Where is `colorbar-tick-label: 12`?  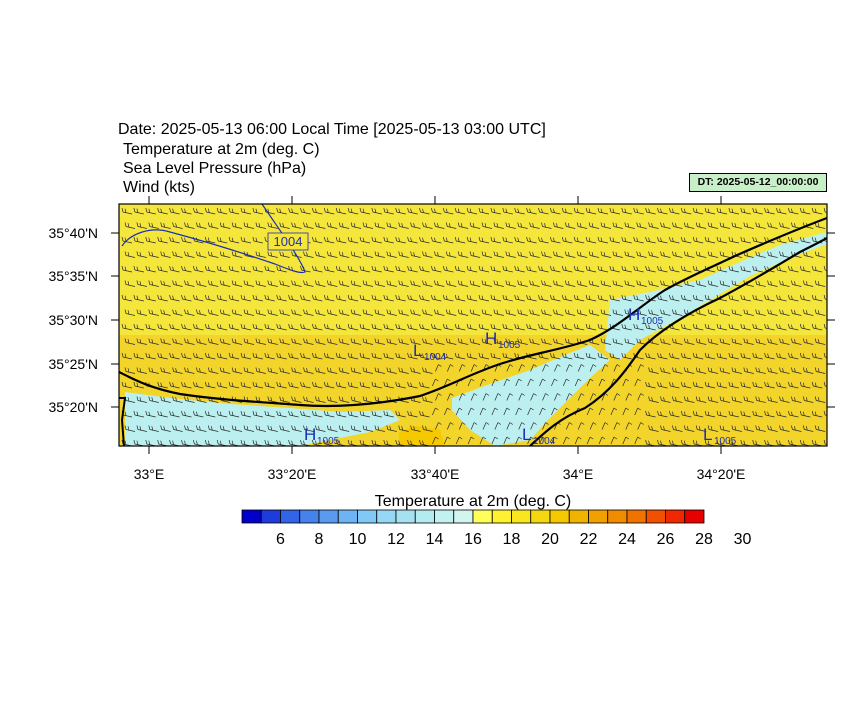 colorbar-tick-label: 12 is located at coordinates (396, 539).